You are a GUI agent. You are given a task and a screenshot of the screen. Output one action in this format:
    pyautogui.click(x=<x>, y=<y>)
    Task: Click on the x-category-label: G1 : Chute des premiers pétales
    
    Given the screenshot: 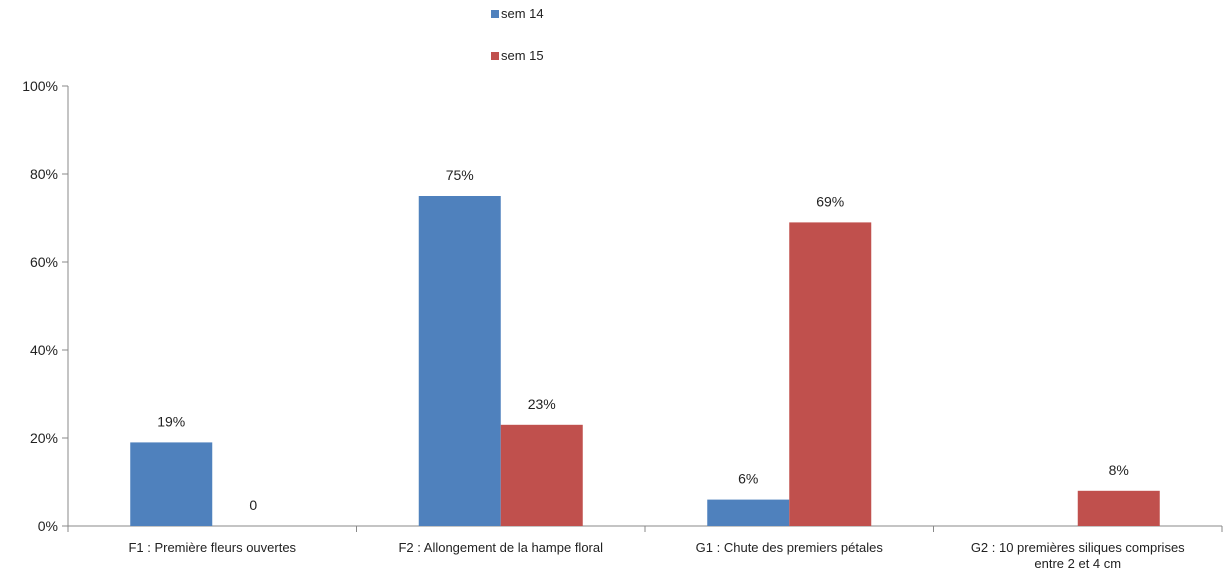 What is the action you would take?
    pyautogui.click(x=790, y=547)
    